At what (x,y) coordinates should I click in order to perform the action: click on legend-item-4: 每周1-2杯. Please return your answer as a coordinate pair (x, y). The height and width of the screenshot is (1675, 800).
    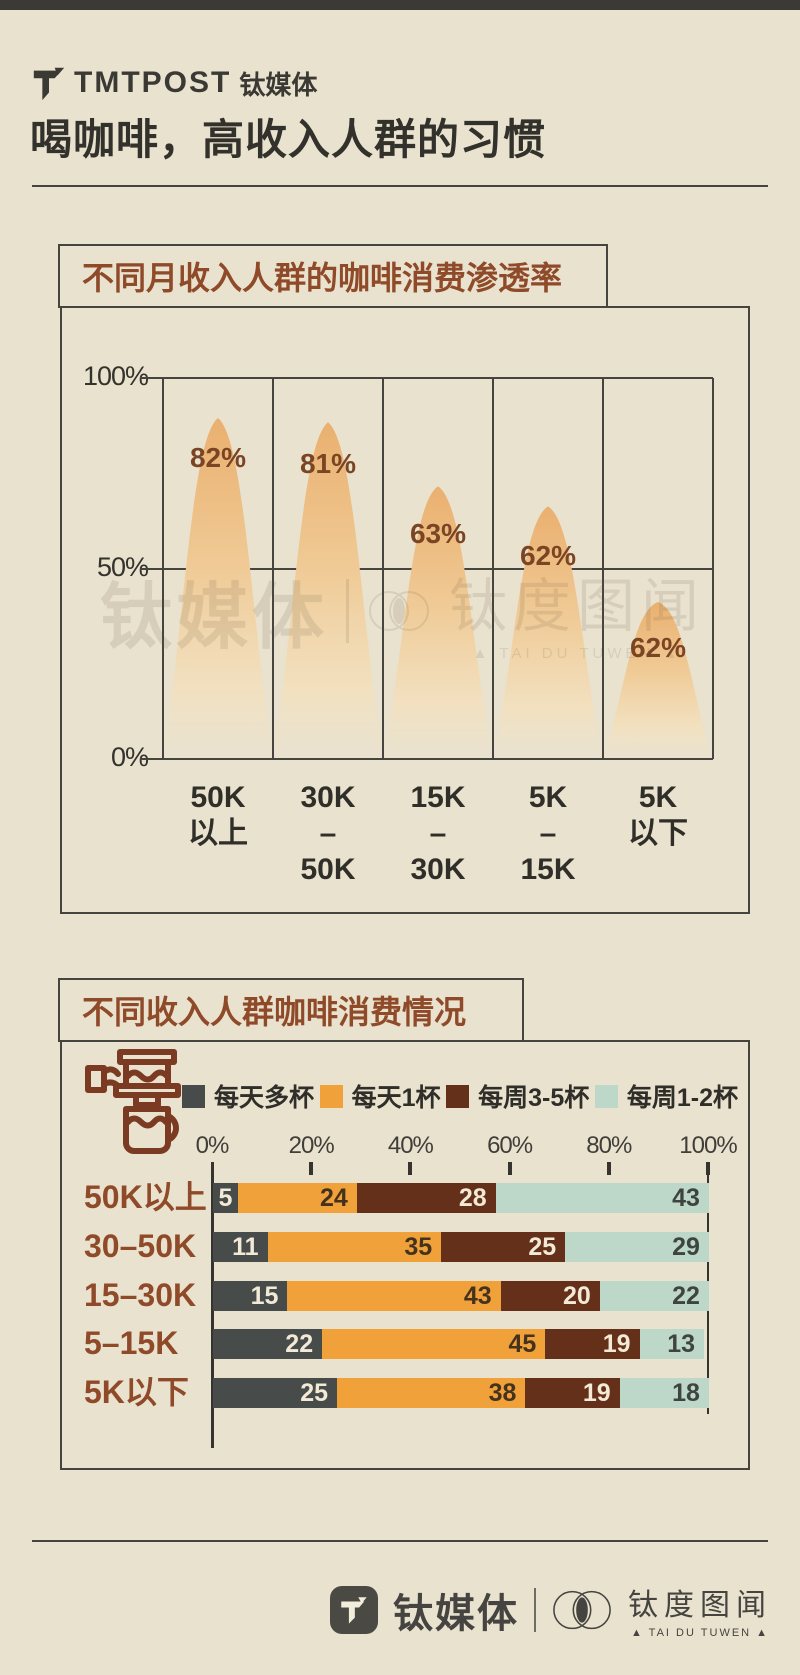
    Looking at the image, I should click on (666, 1096).